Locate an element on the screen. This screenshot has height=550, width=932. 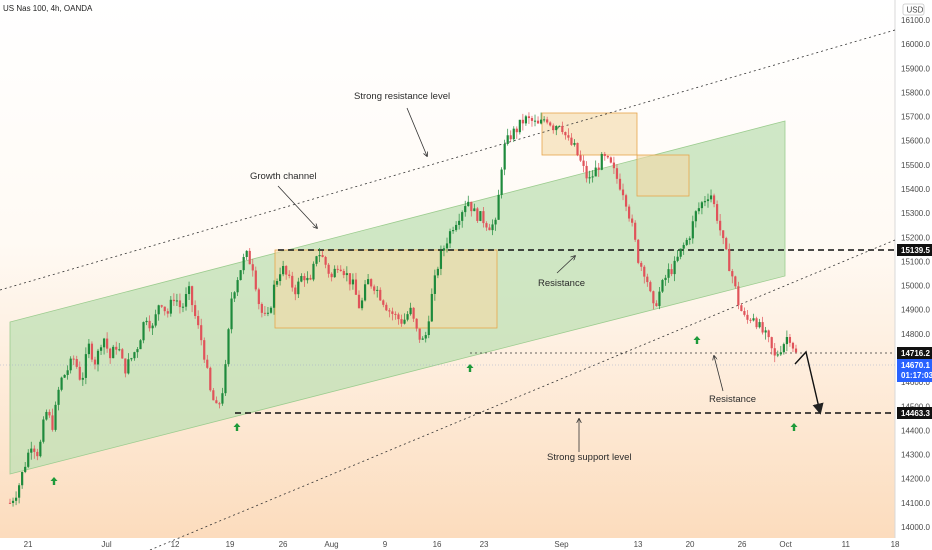
label-strong-resistance: Strong resistance level is located at coordinates (402, 96).